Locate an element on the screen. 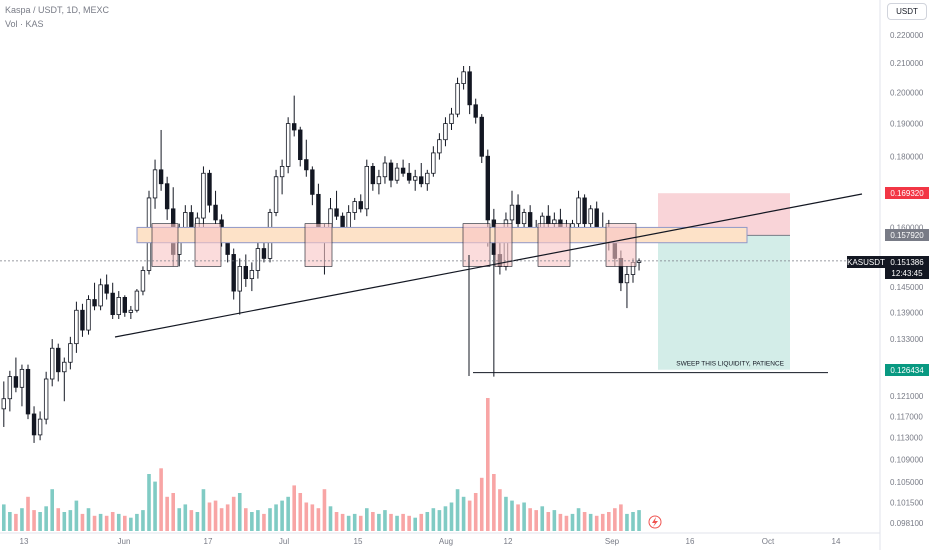 This screenshot has width=932, height=550. price-tick-label: 0.160000 is located at coordinates (907, 227).